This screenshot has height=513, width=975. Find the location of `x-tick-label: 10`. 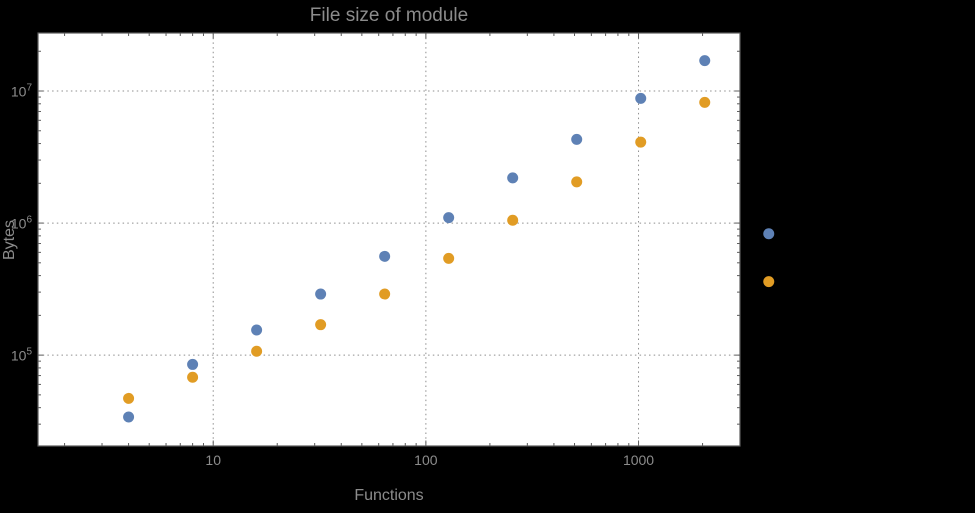

x-tick-label: 10 is located at coordinates (213, 460).